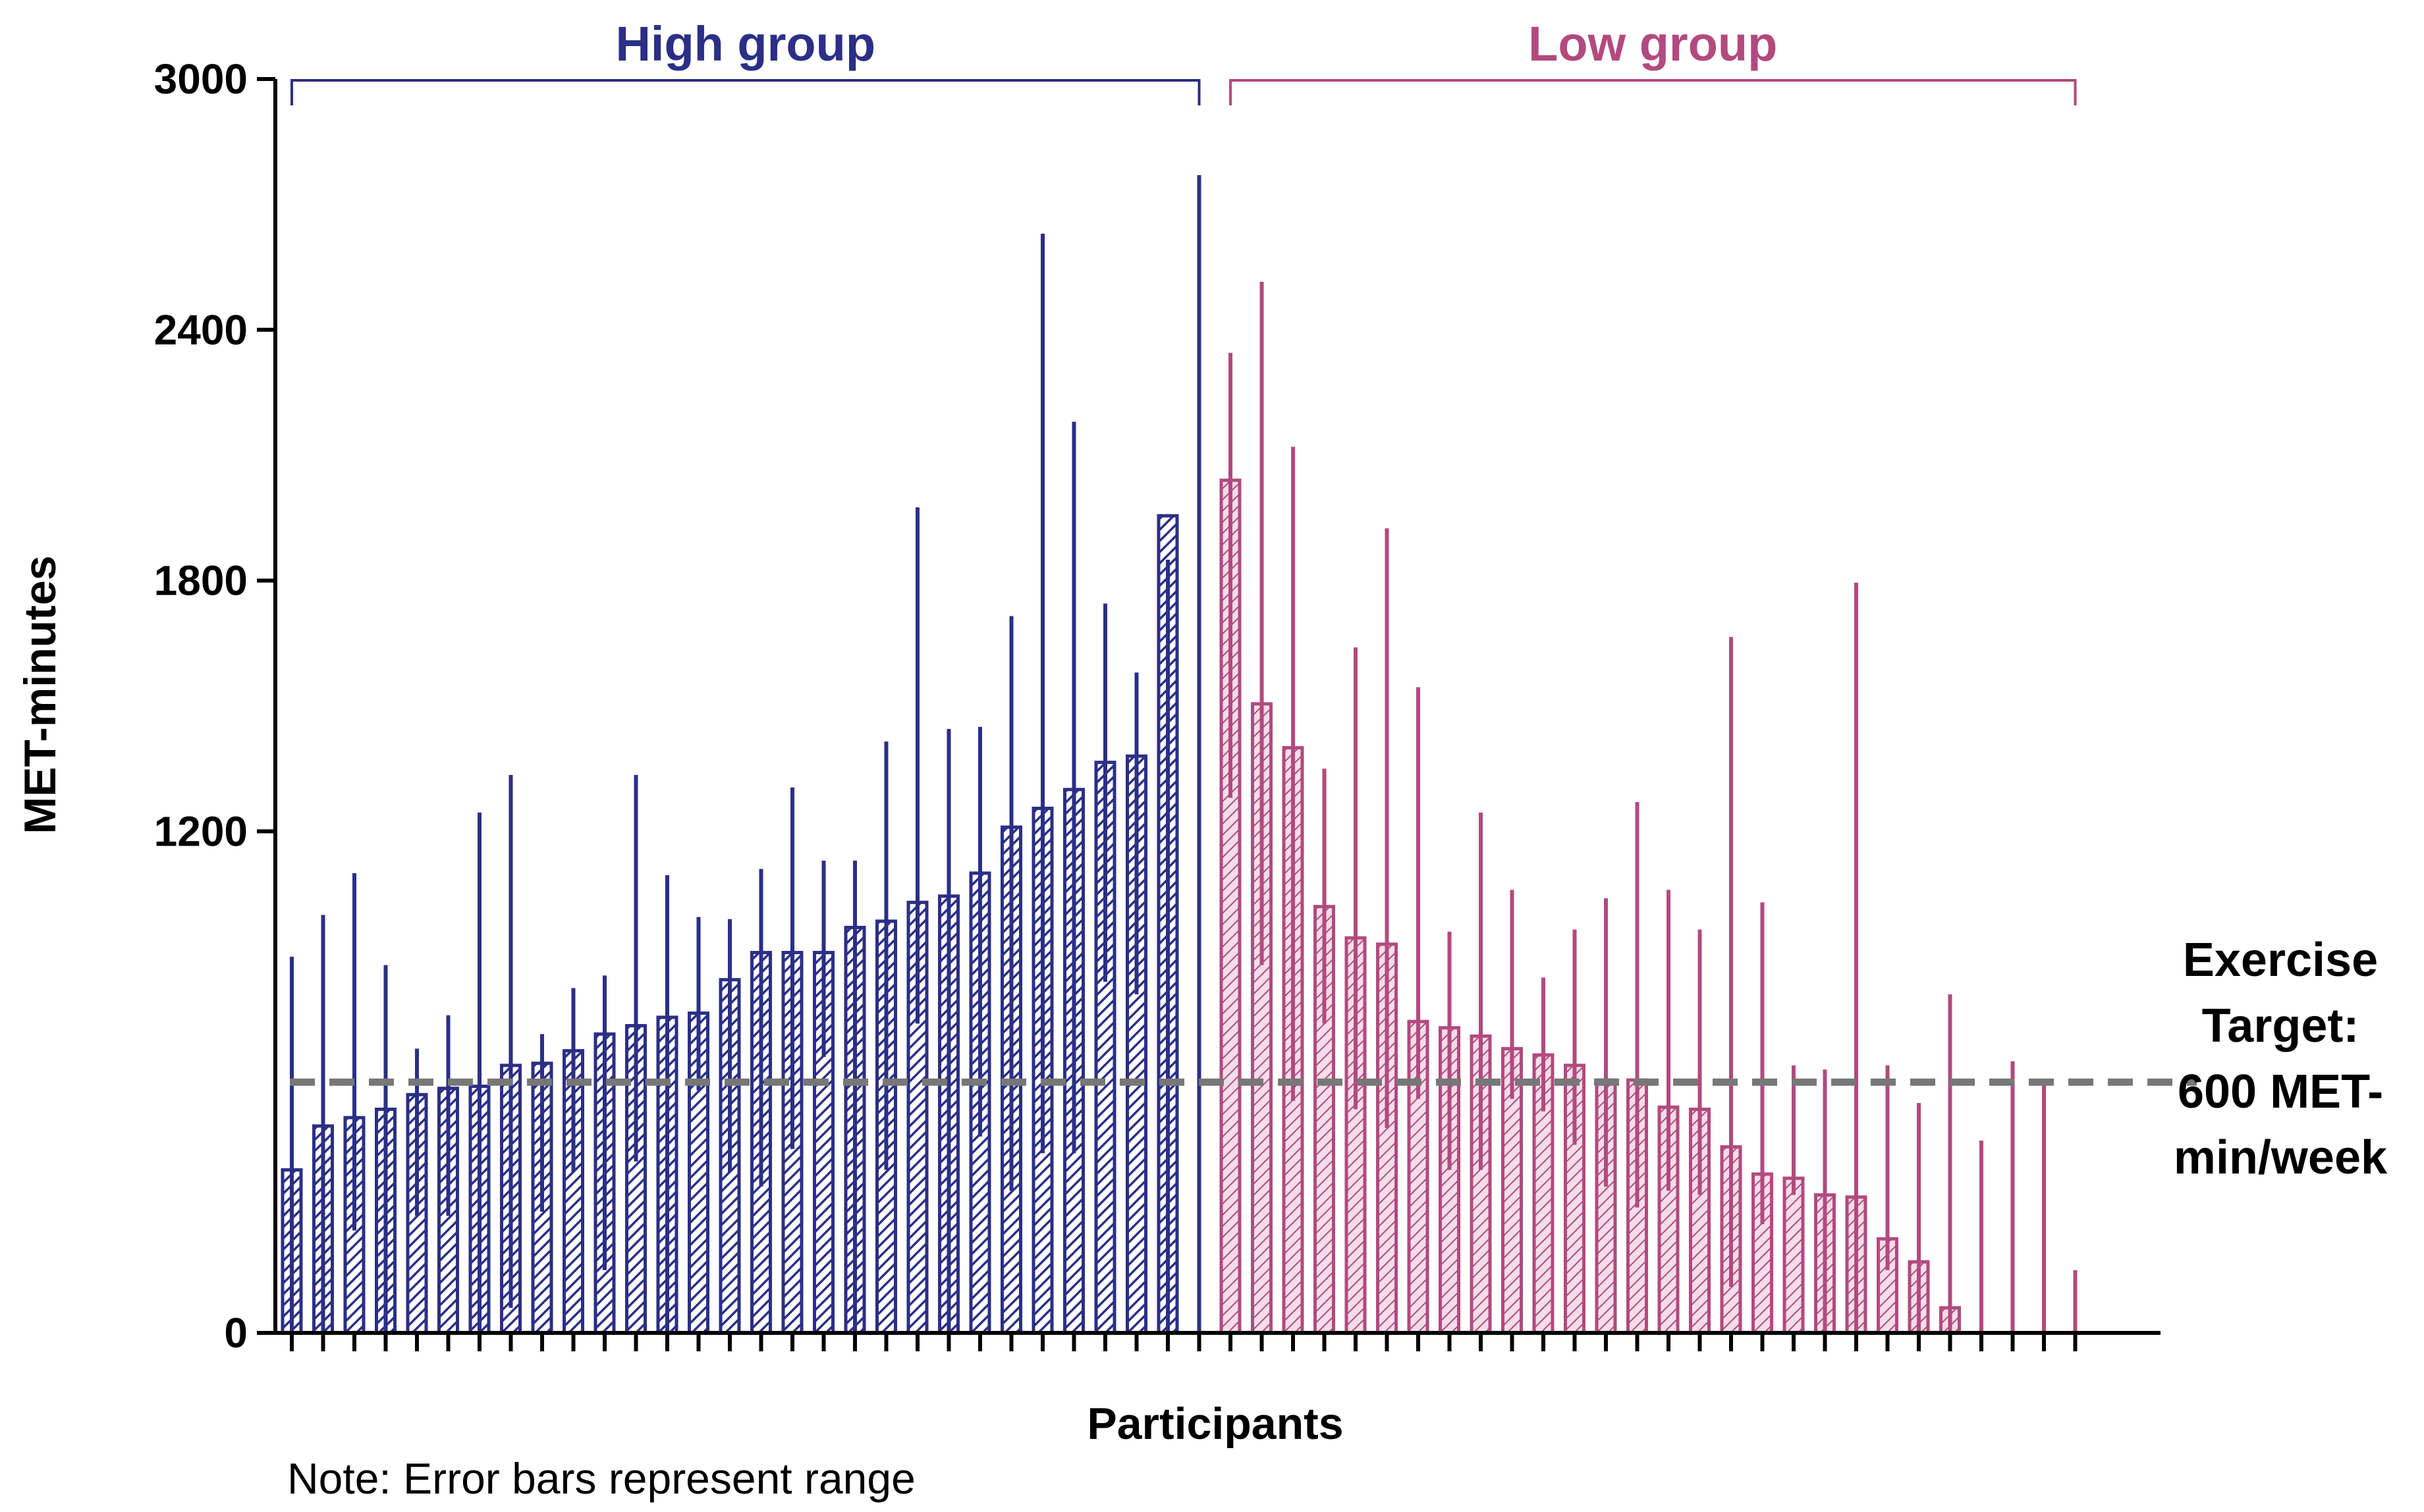  I want to click on y-tick-label: 1200, so click(201, 831).